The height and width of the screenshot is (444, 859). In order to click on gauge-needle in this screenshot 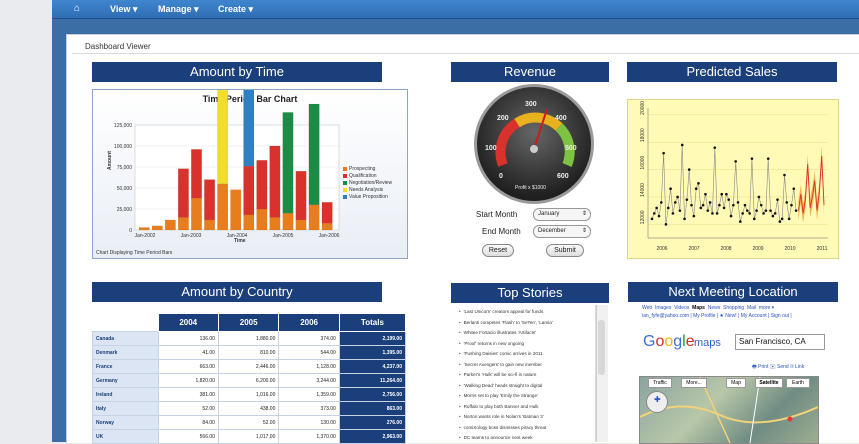, I will do `click(540, 129)`.